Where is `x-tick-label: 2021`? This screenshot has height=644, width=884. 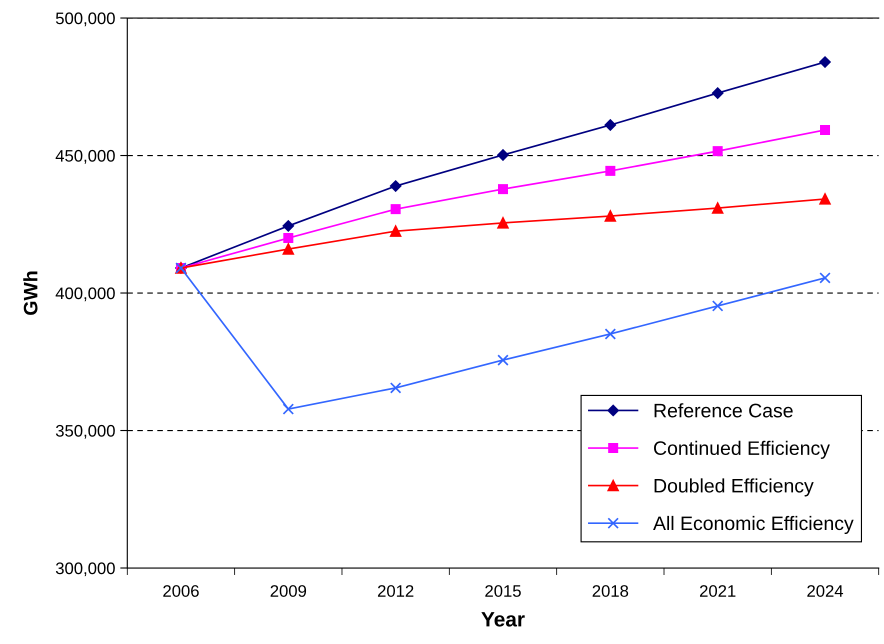 x-tick-label: 2021 is located at coordinates (718, 591).